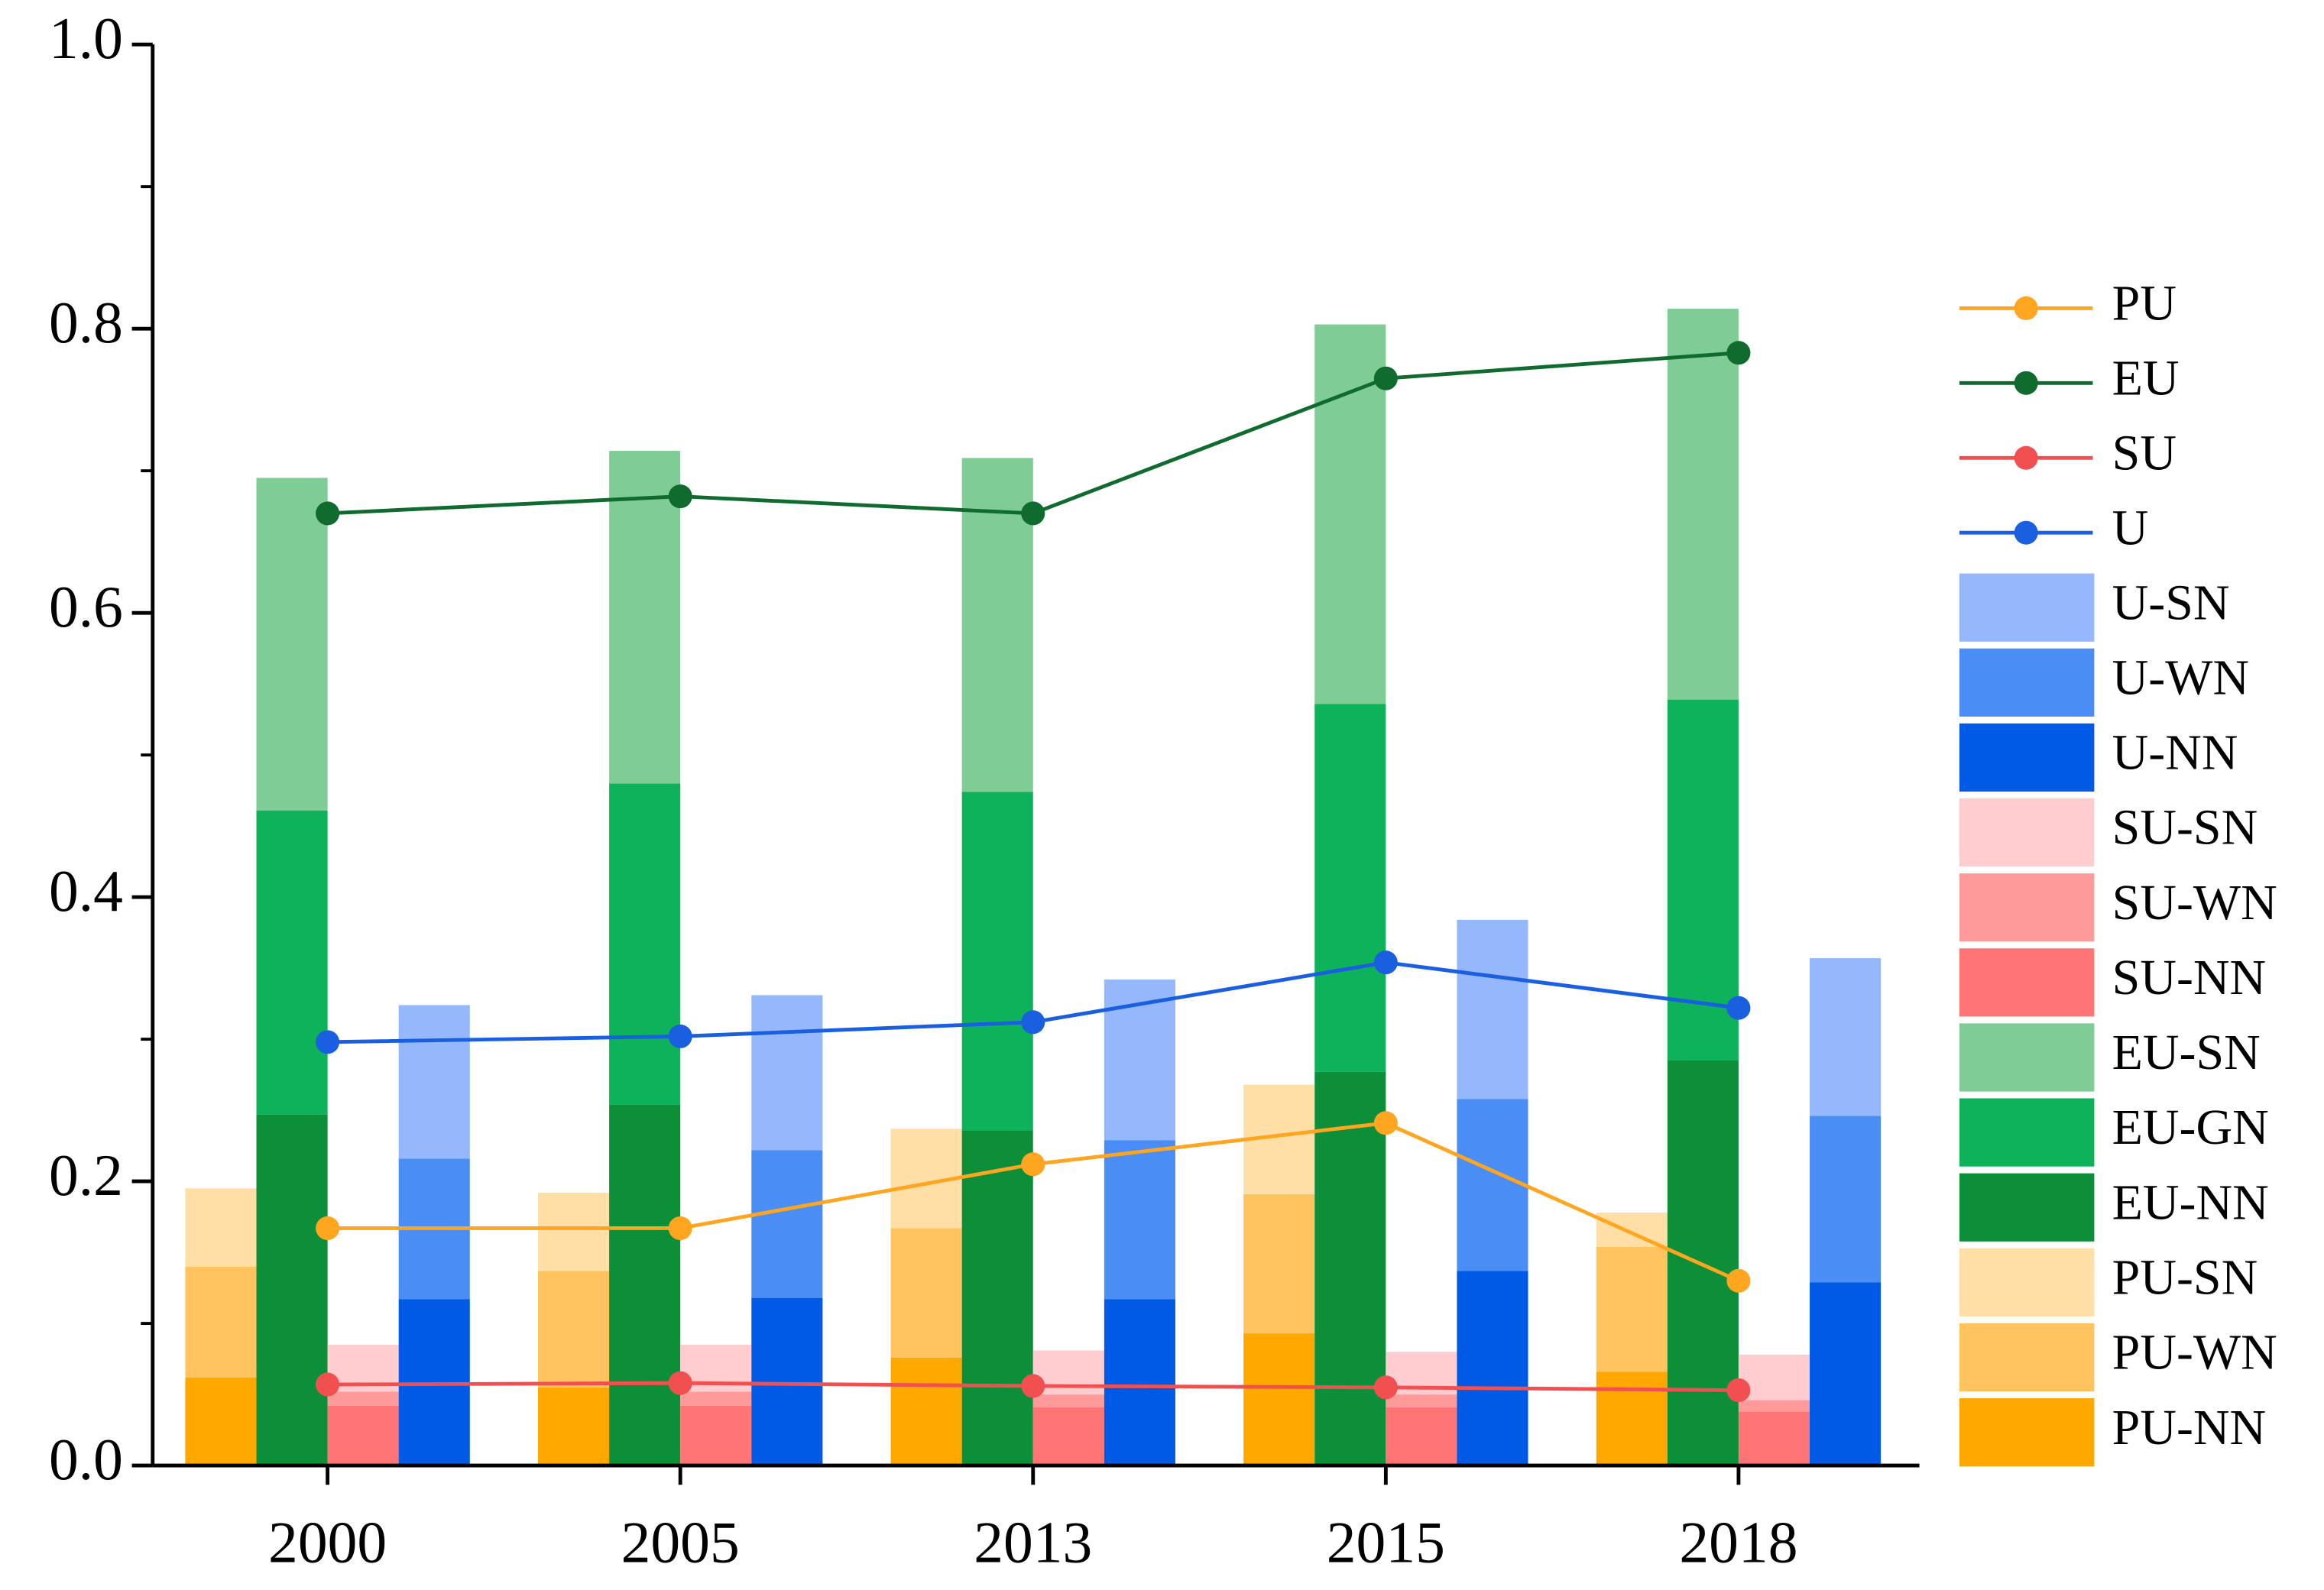 This screenshot has width=2324, height=1590. I want to click on legend-label: SU, so click(2144, 453).